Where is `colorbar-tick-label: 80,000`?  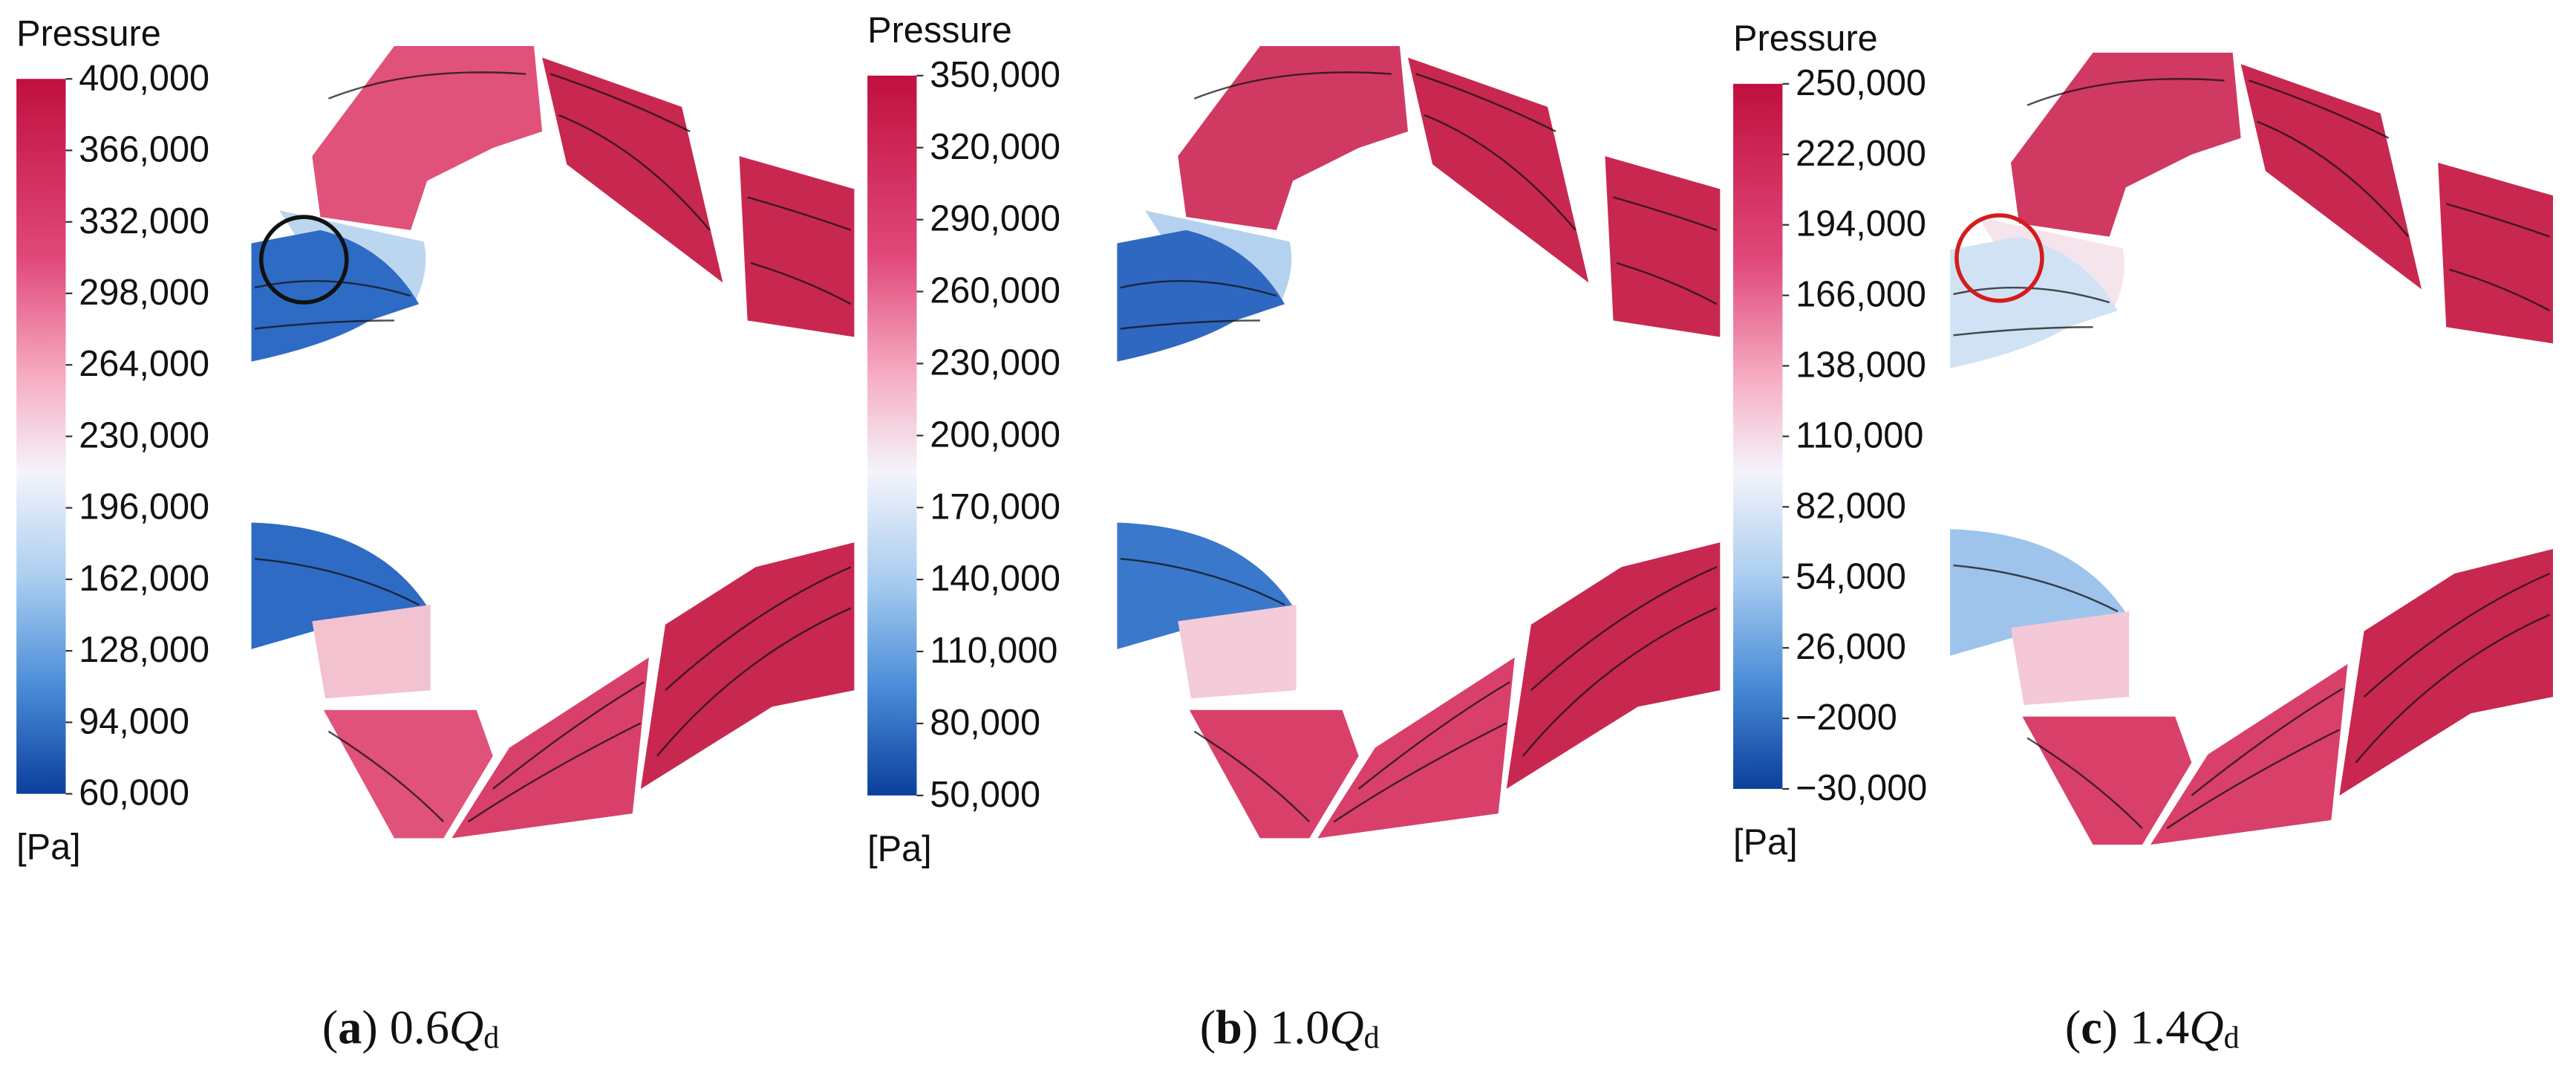 colorbar-tick-label: 80,000 is located at coordinates (985, 723).